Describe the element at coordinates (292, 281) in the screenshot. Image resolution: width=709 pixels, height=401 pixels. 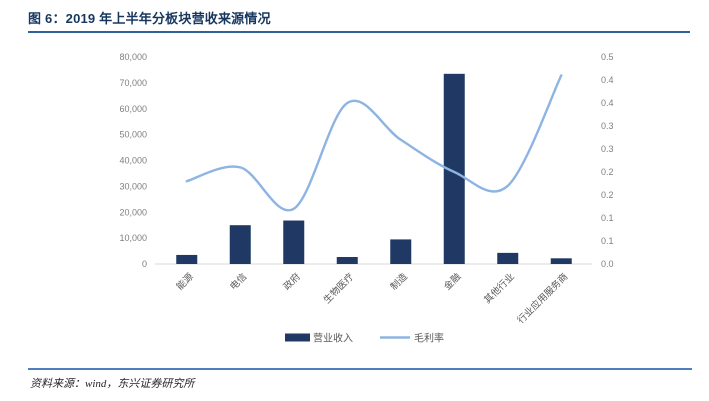
I see `category-label-政府: 政府` at that location.